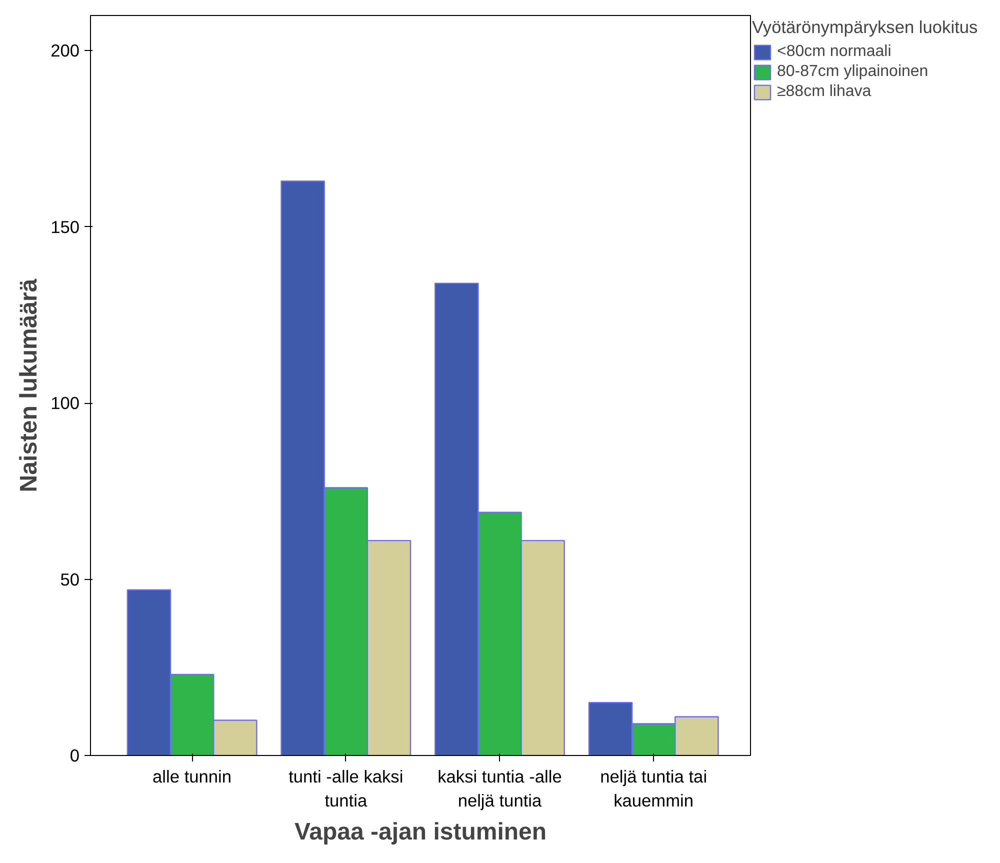 This screenshot has height=863, width=1000. What do you see at coordinates (65, 403) in the screenshot?
I see `y-tick-label: 100` at bounding box center [65, 403].